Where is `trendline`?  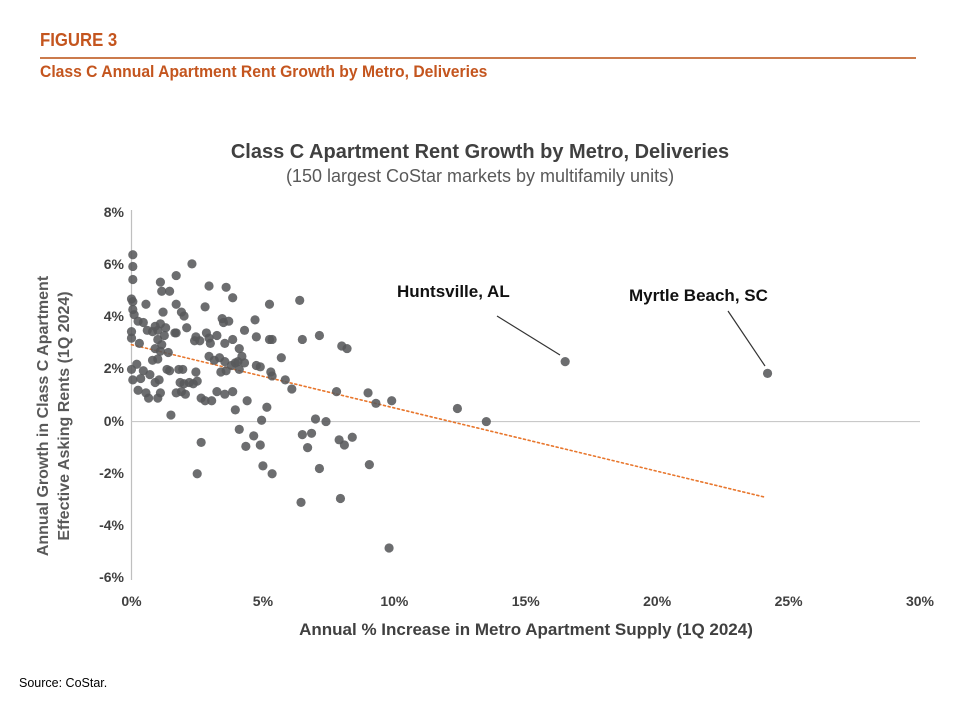 trendline is located at coordinates (448, 420).